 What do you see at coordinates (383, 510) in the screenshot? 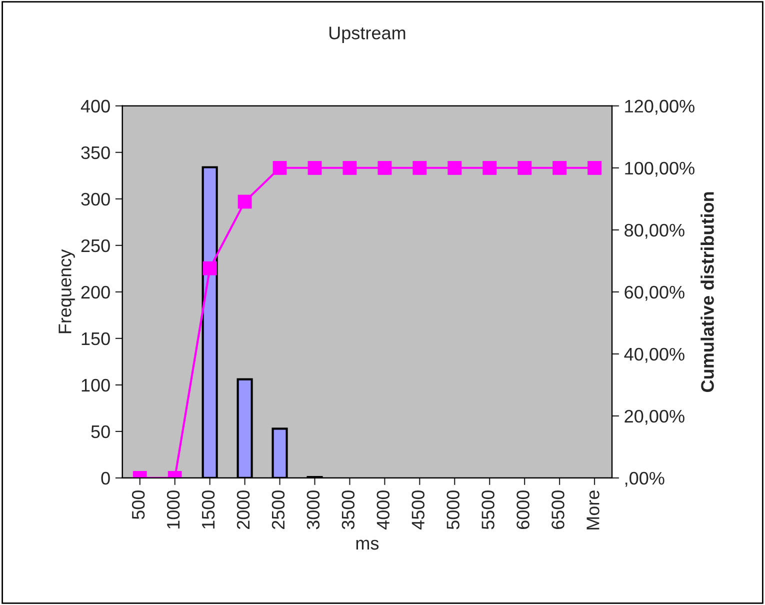
I see `x-tick-label: 4000` at bounding box center [383, 510].